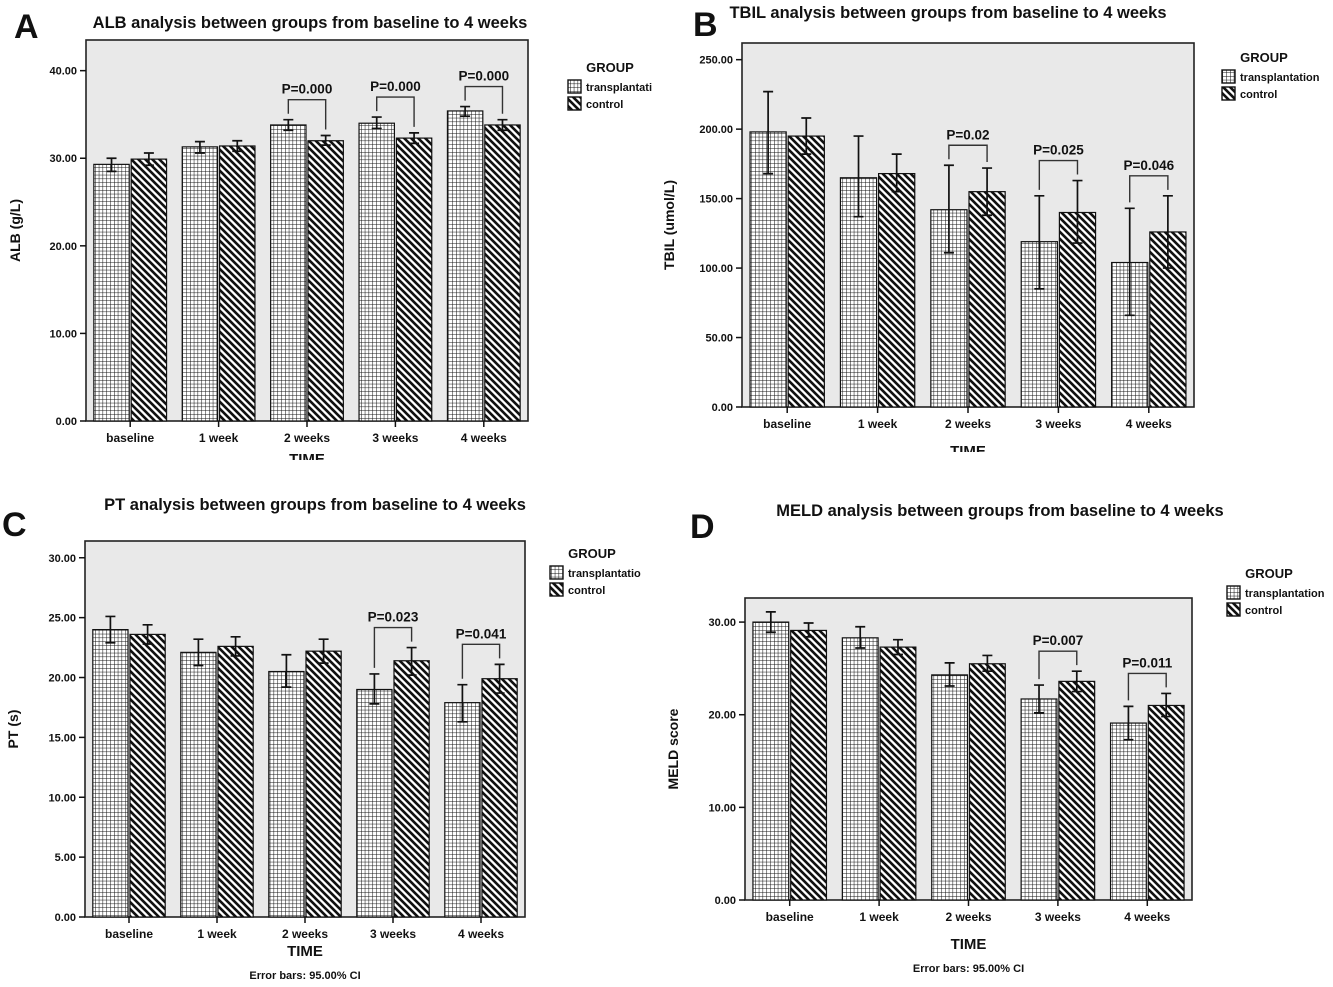  I want to click on bar-control-baseline, so click(809, 765).